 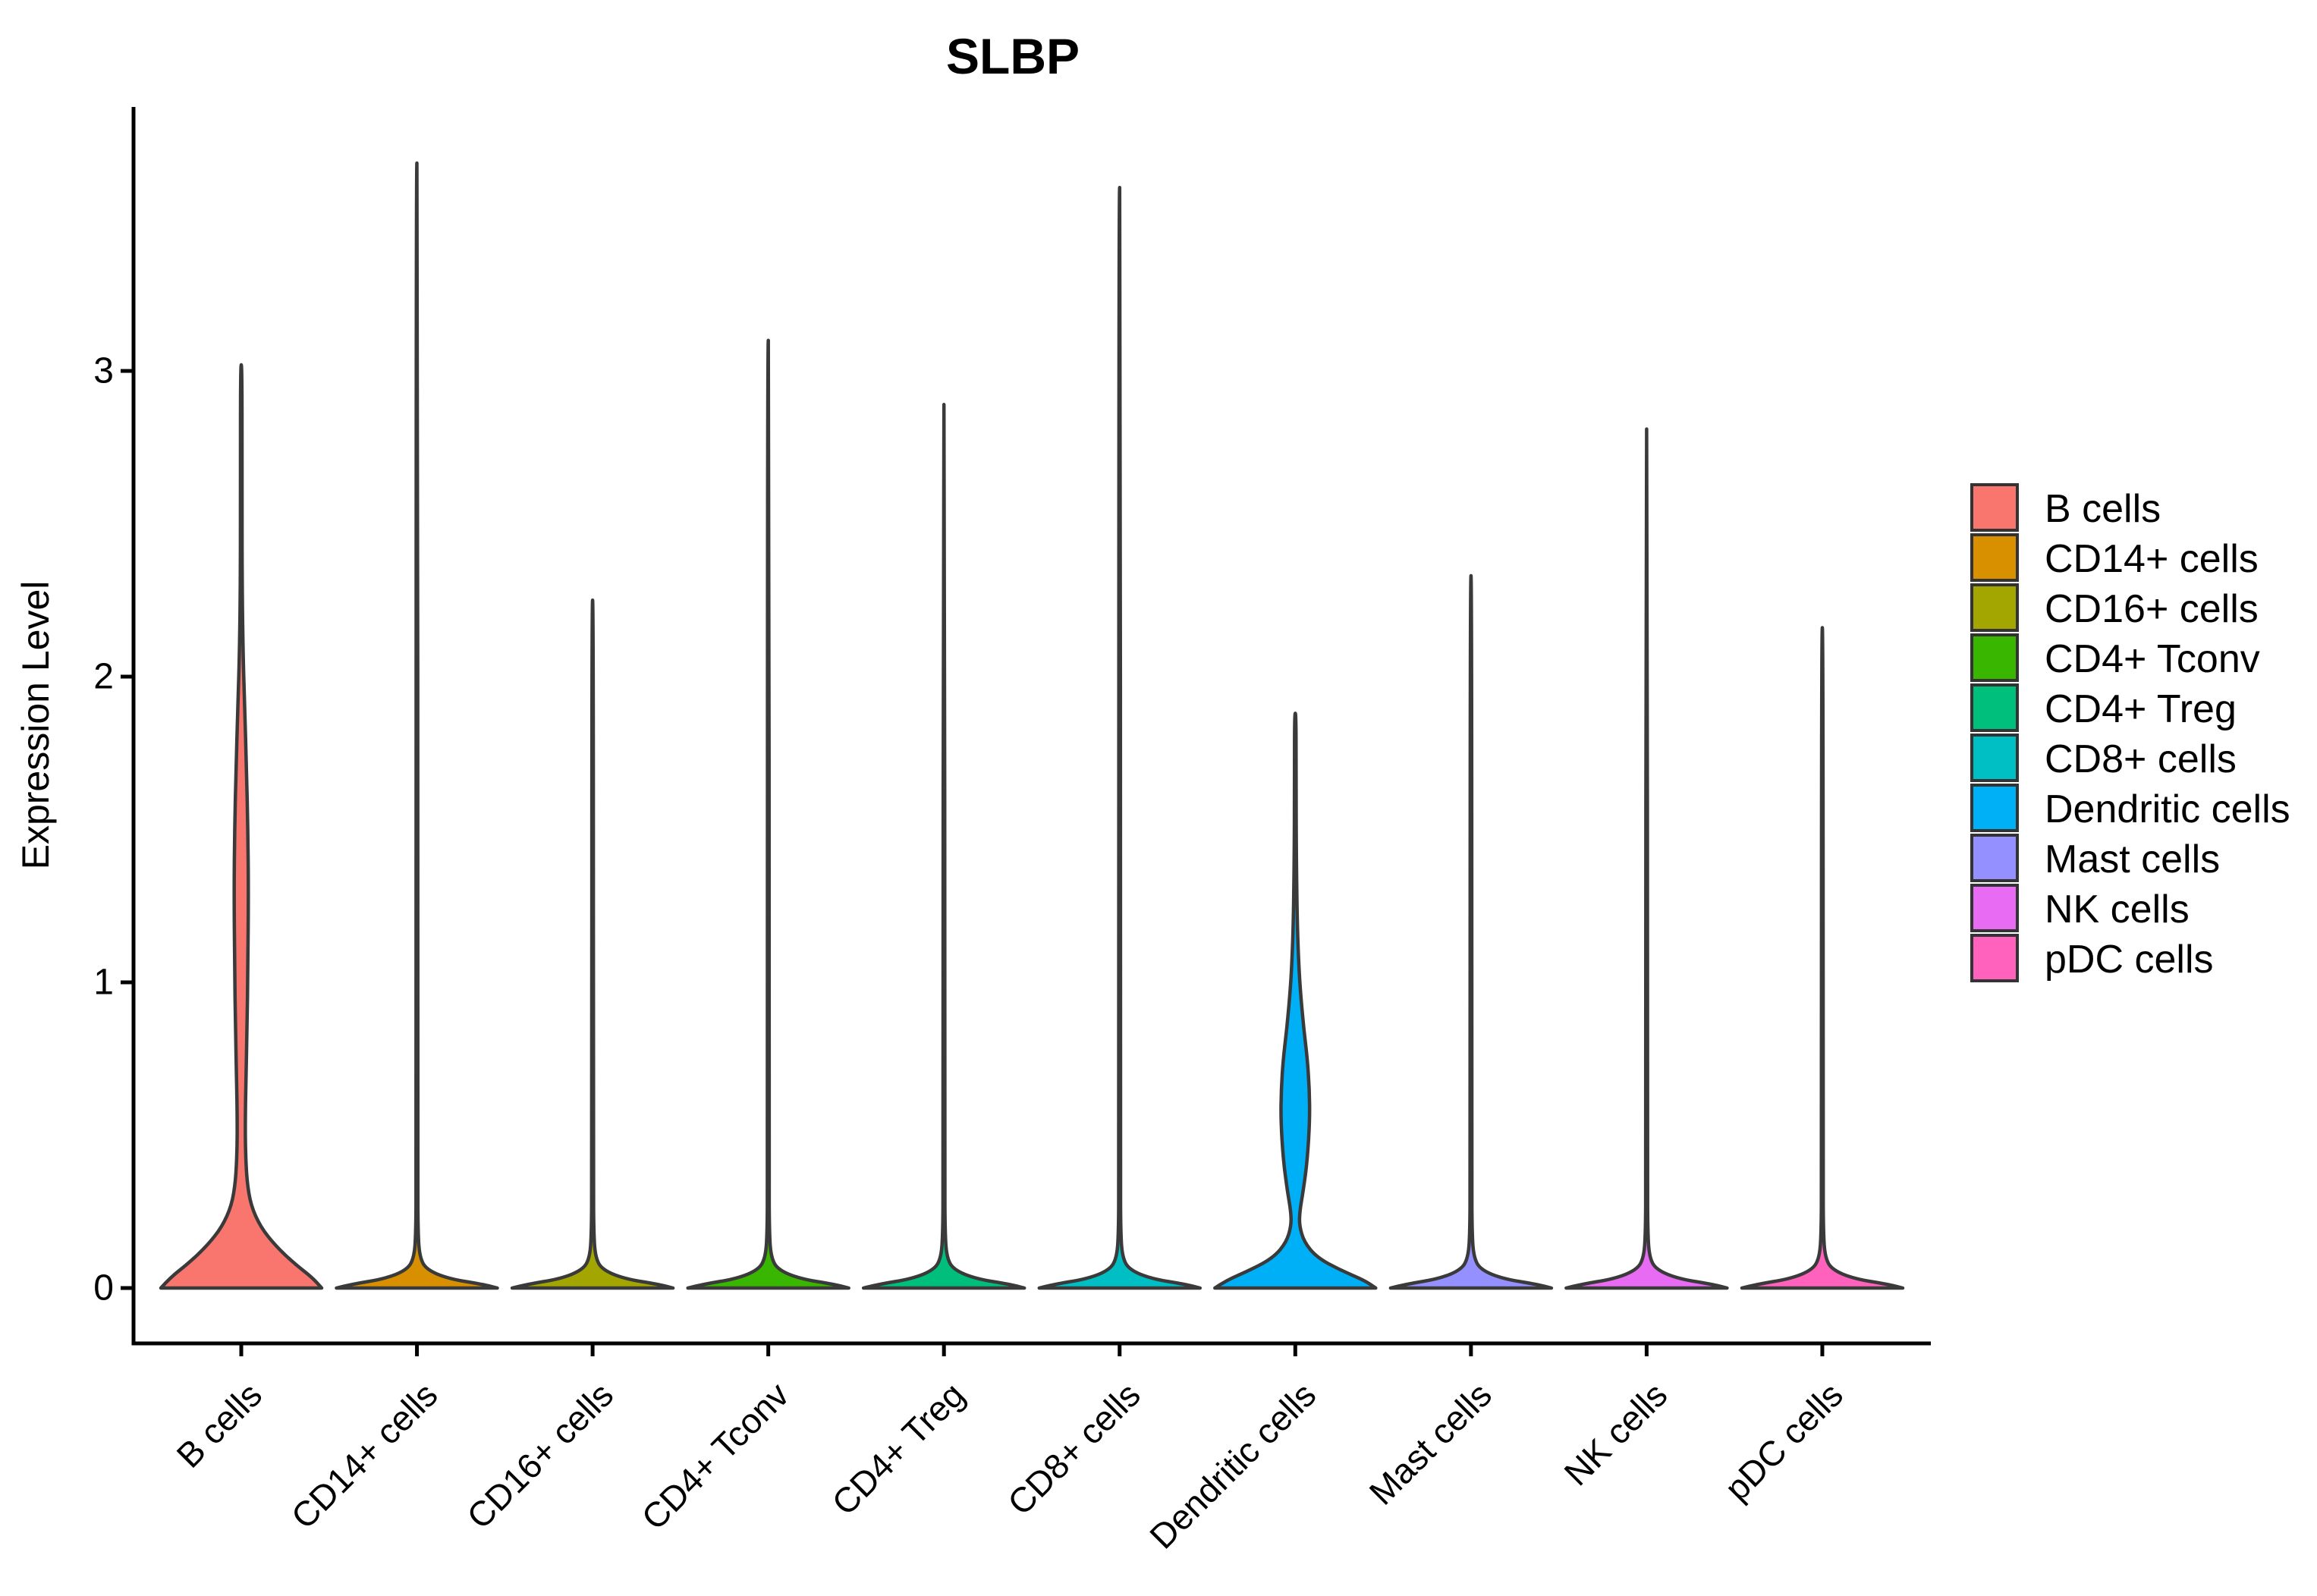 I want to click on legend-item-cd14-cells: CD14+ cells, so click(x=2114, y=557).